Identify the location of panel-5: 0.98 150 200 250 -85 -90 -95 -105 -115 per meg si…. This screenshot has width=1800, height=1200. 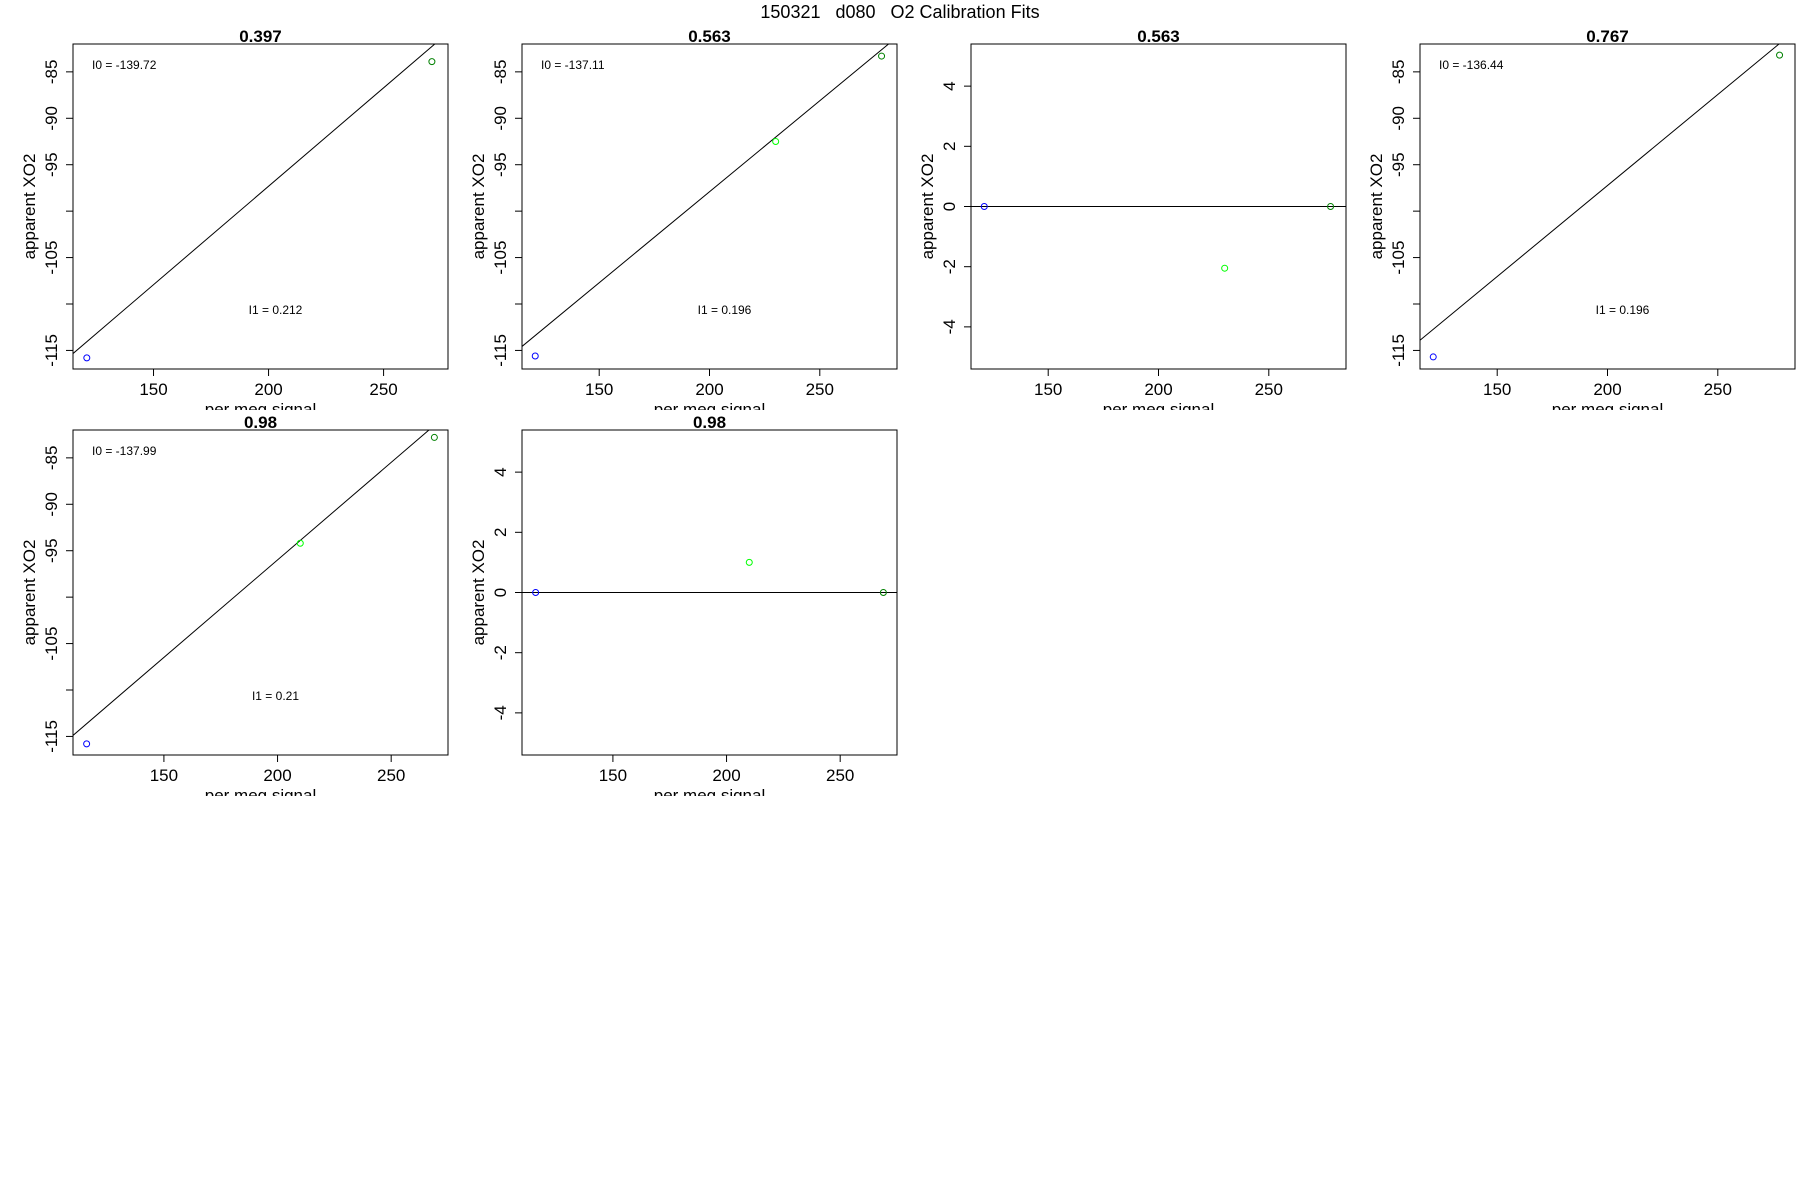
(234, 609).